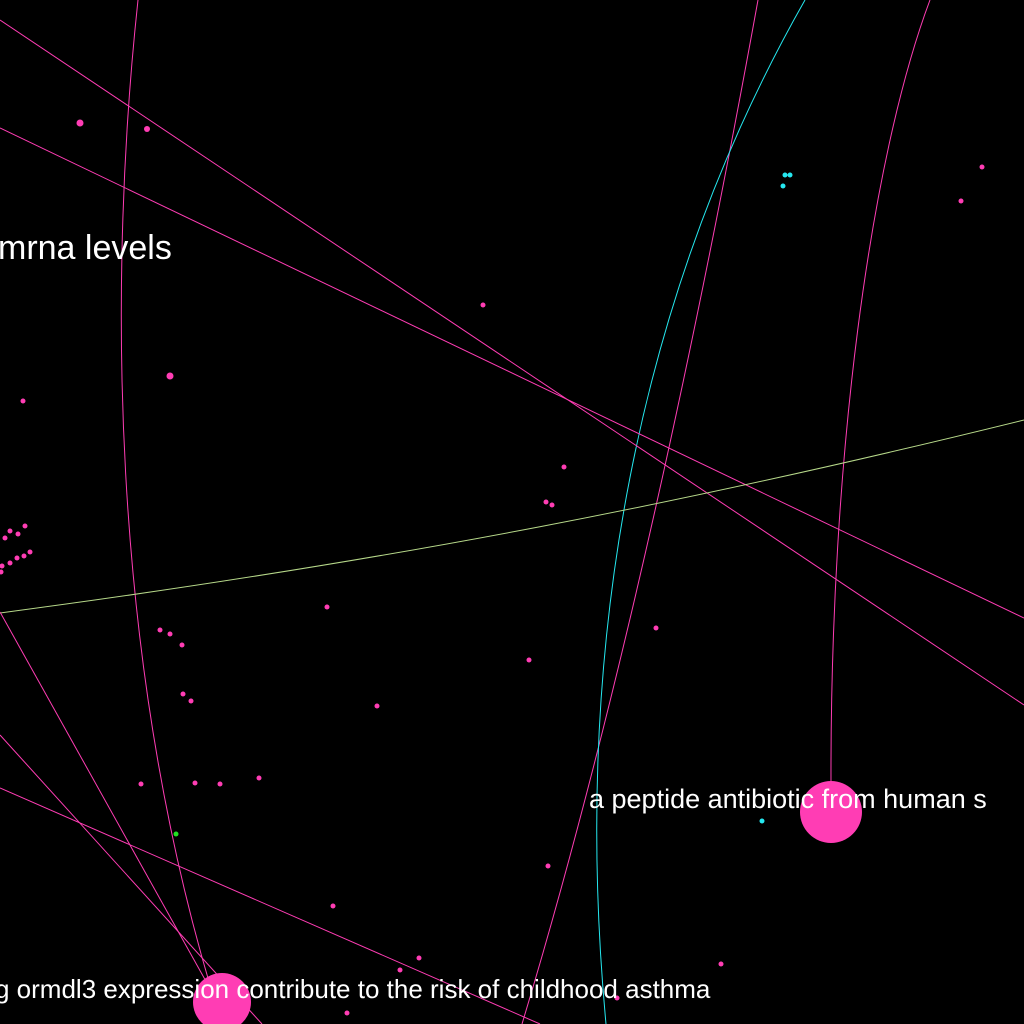  Describe the element at coordinates (788, 799) in the screenshot. I see `node-label: a peptide antibiotic from human s` at that location.